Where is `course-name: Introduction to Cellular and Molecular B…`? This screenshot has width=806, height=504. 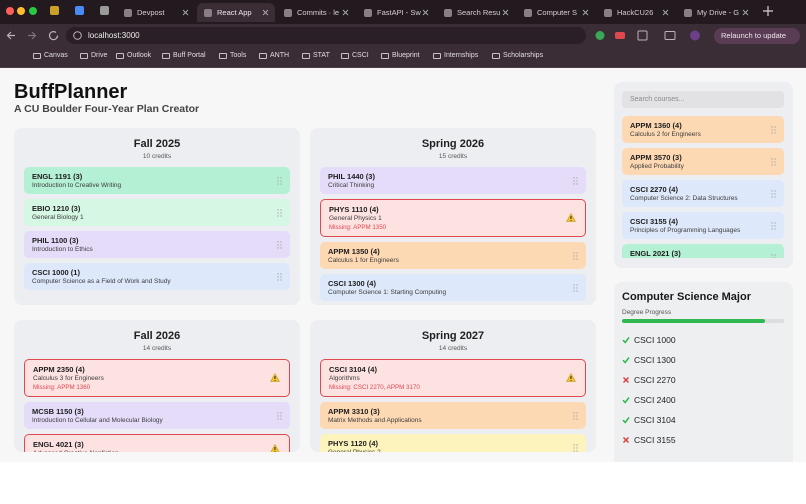
course-name: Introduction to Cellular and Molecular B… is located at coordinates (97, 420).